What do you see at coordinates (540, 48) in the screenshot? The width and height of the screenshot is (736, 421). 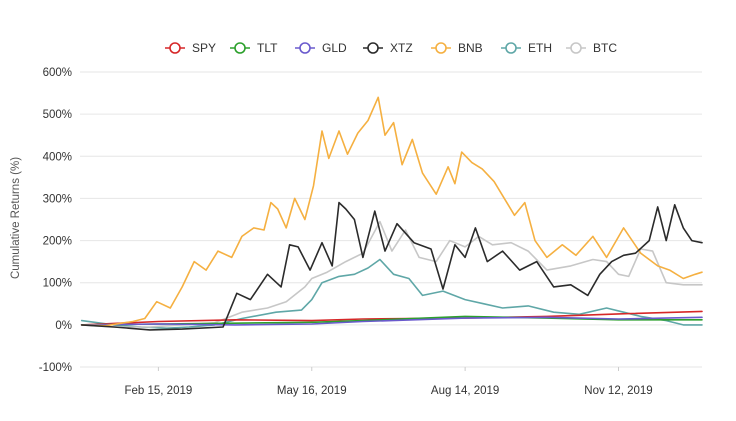 I see `legend-label: ETH` at bounding box center [540, 48].